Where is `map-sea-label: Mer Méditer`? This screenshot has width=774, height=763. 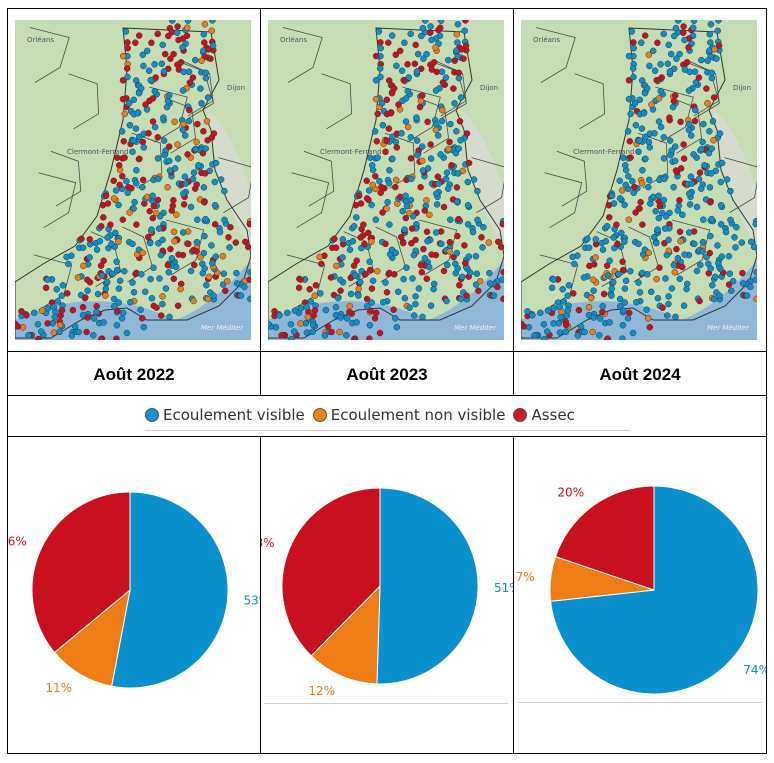 map-sea-label: Mer Méditer is located at coordinates (475, 328).